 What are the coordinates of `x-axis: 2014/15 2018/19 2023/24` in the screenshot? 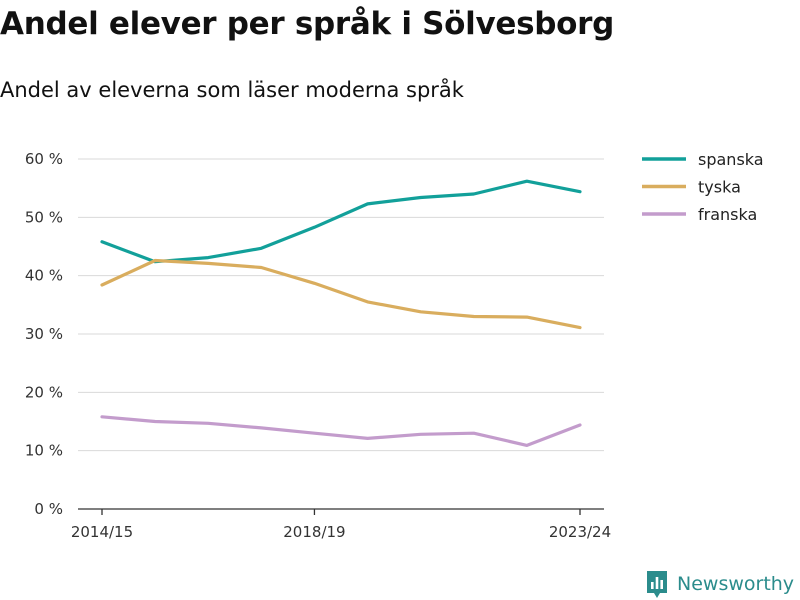 It's located at (341, 524).